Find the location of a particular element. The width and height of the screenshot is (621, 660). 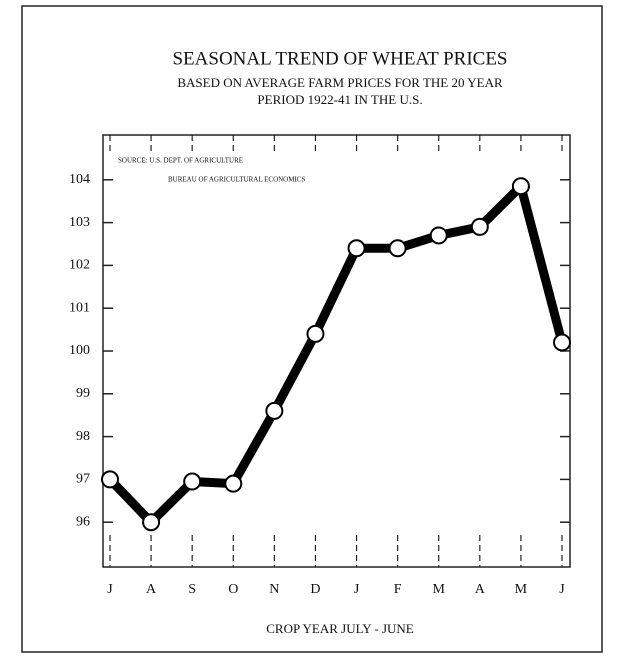

x-tick-label: N is located at coordinates (274, 589).